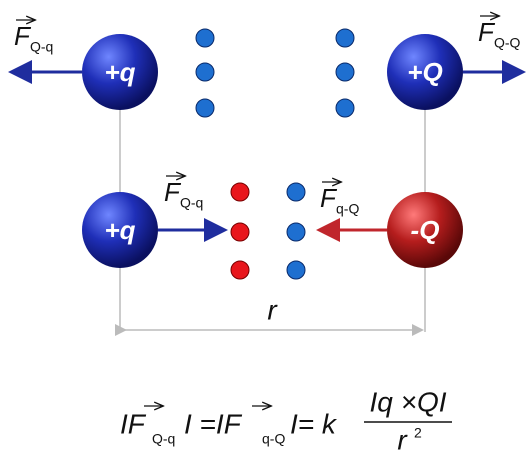 The image size is (526, 457). Describe the element at coordinates (213, 423) in the screenshot. I see `formula-part: I =IF` at that location.